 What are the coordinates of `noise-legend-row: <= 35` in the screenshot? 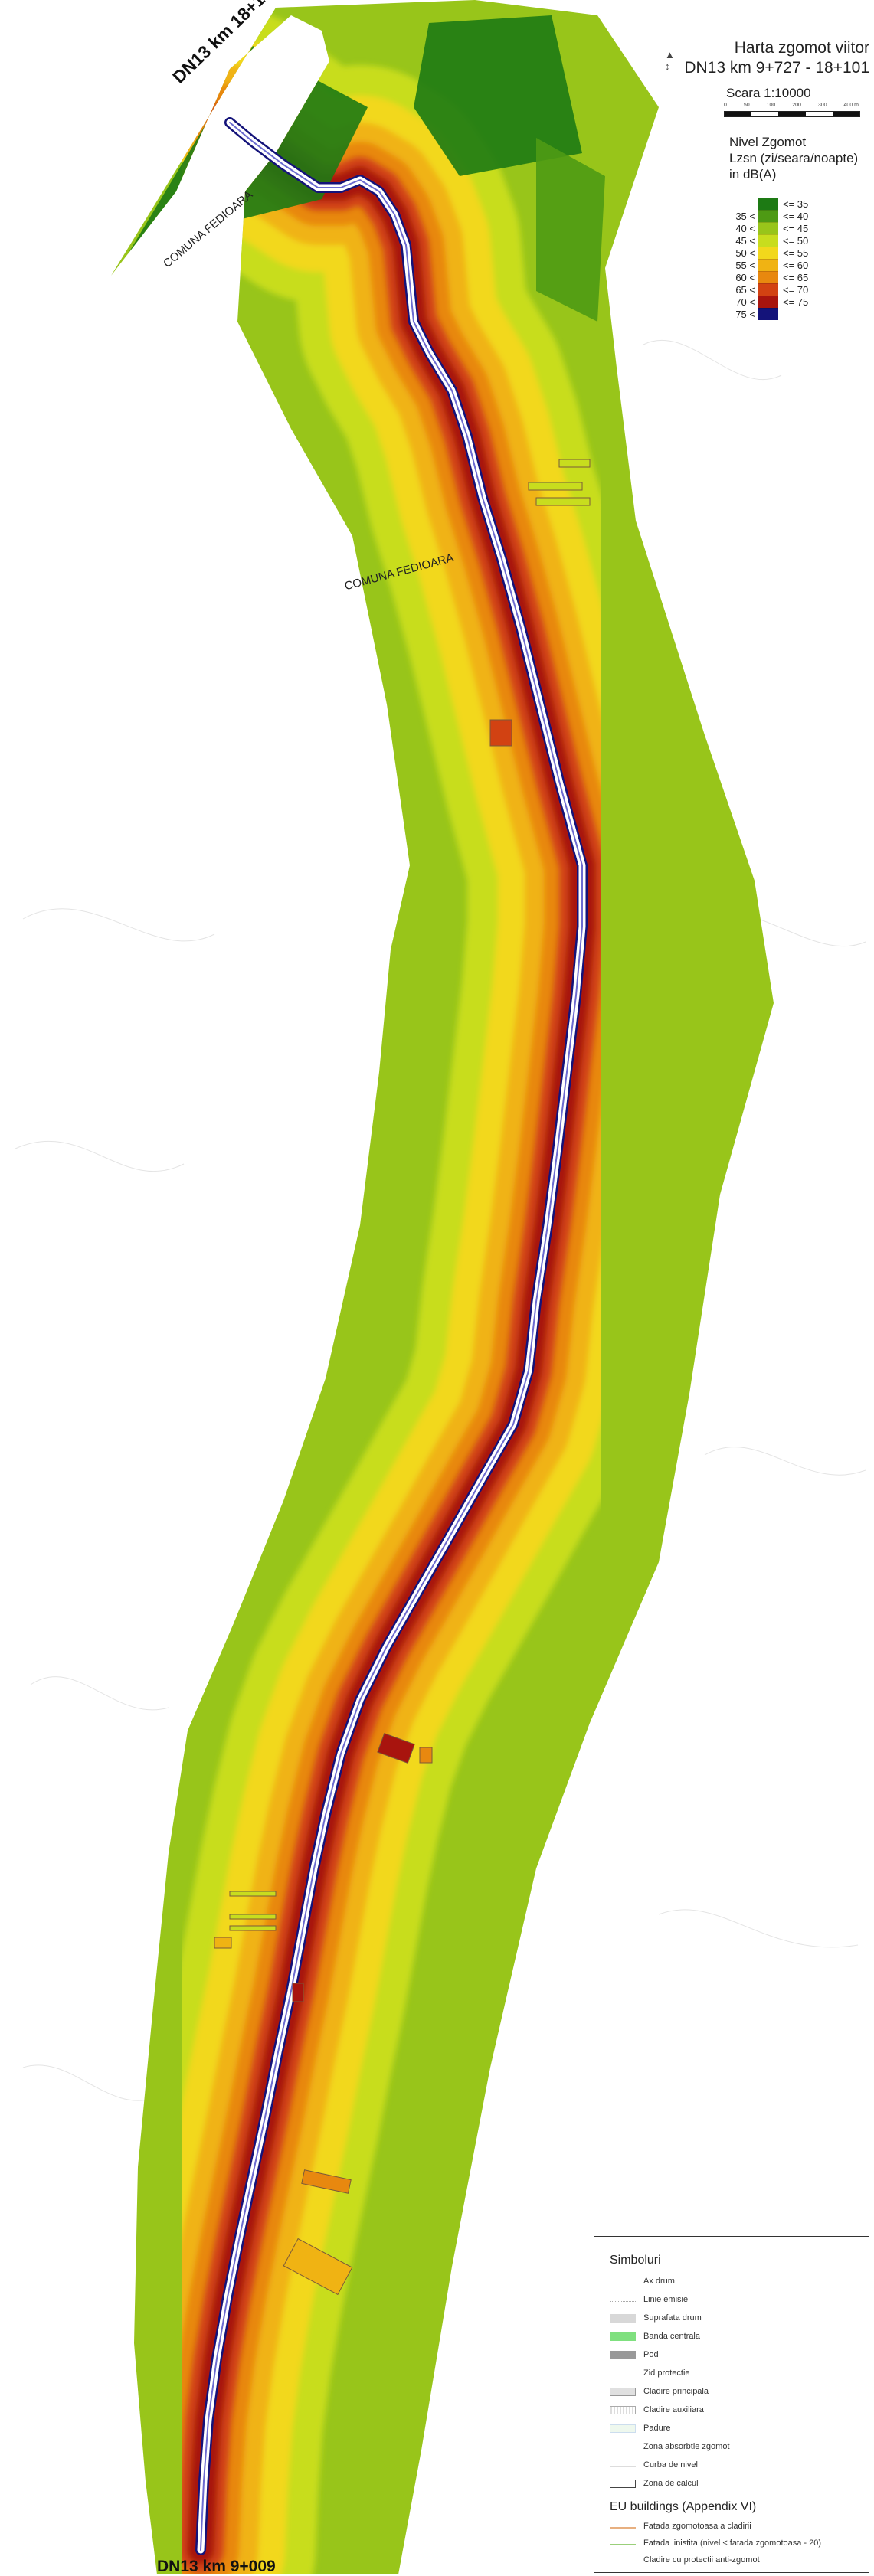 It's located at (767, 204).